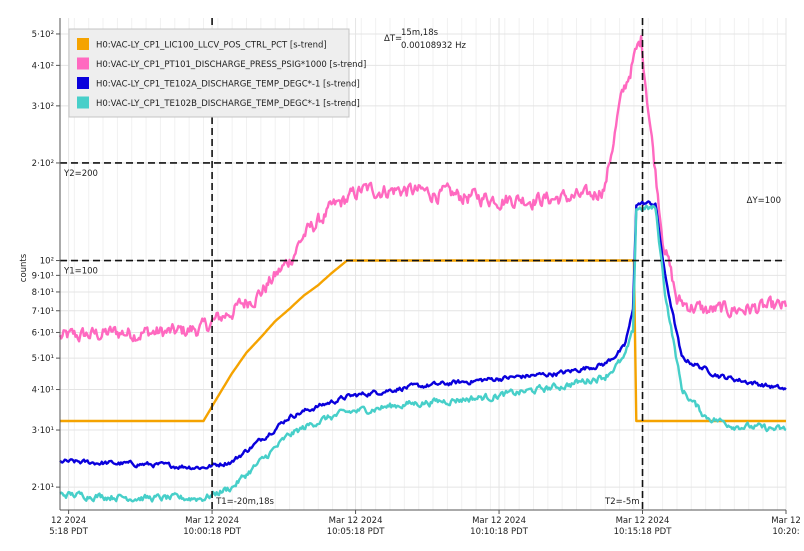 The image size is (804, 551). Describe the element at coordinates (786, 521) in the screenshot. I see `x-tick-label-date: Mar 12` at that location.